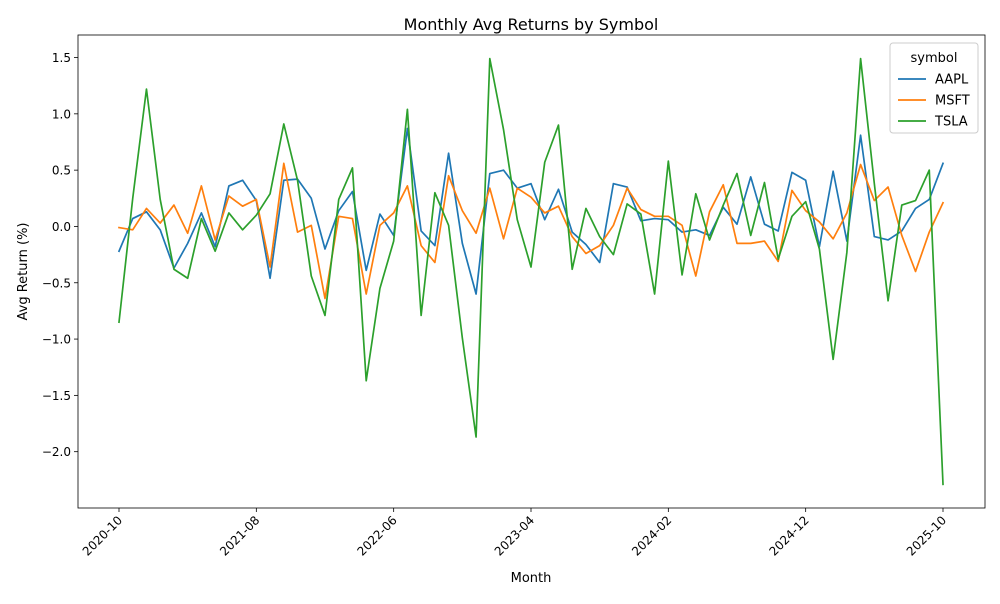  Describe the element at coordinates (56, 283) in the screenshot. I see `y-tick-label: −0.5` at that location.